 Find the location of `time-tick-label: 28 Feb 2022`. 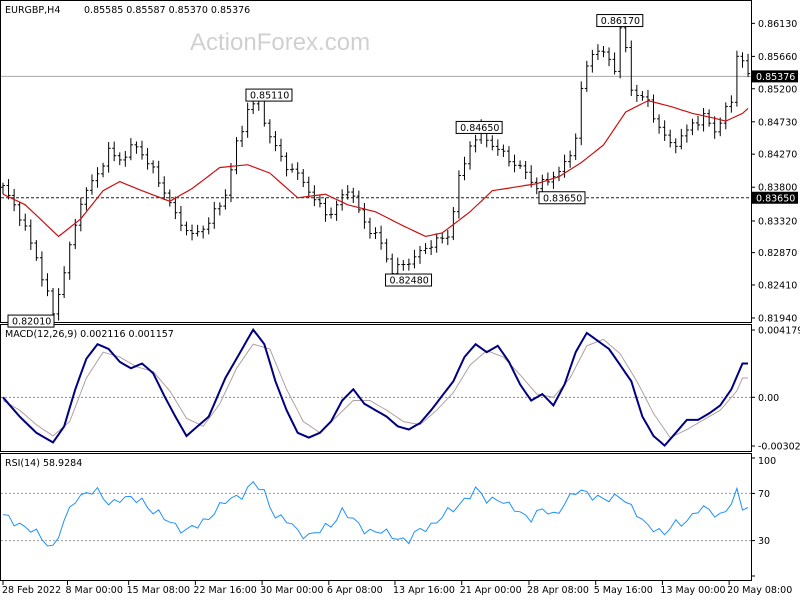

time-tick-label: 28 Feb 2022 is located at coordinates (31, 590).